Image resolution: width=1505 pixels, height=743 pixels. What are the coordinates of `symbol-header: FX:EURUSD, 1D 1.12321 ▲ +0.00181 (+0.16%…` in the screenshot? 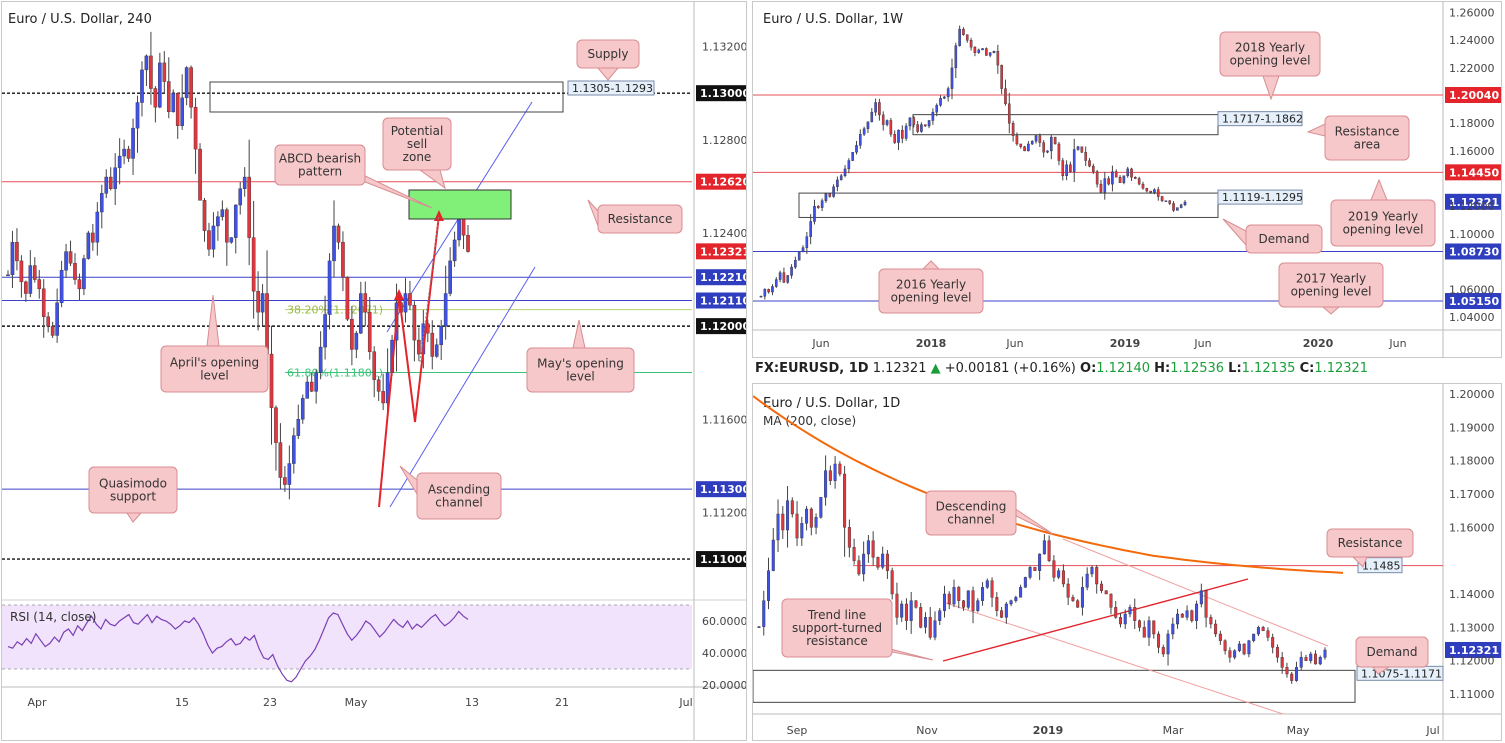 It's located at (1127, 371).